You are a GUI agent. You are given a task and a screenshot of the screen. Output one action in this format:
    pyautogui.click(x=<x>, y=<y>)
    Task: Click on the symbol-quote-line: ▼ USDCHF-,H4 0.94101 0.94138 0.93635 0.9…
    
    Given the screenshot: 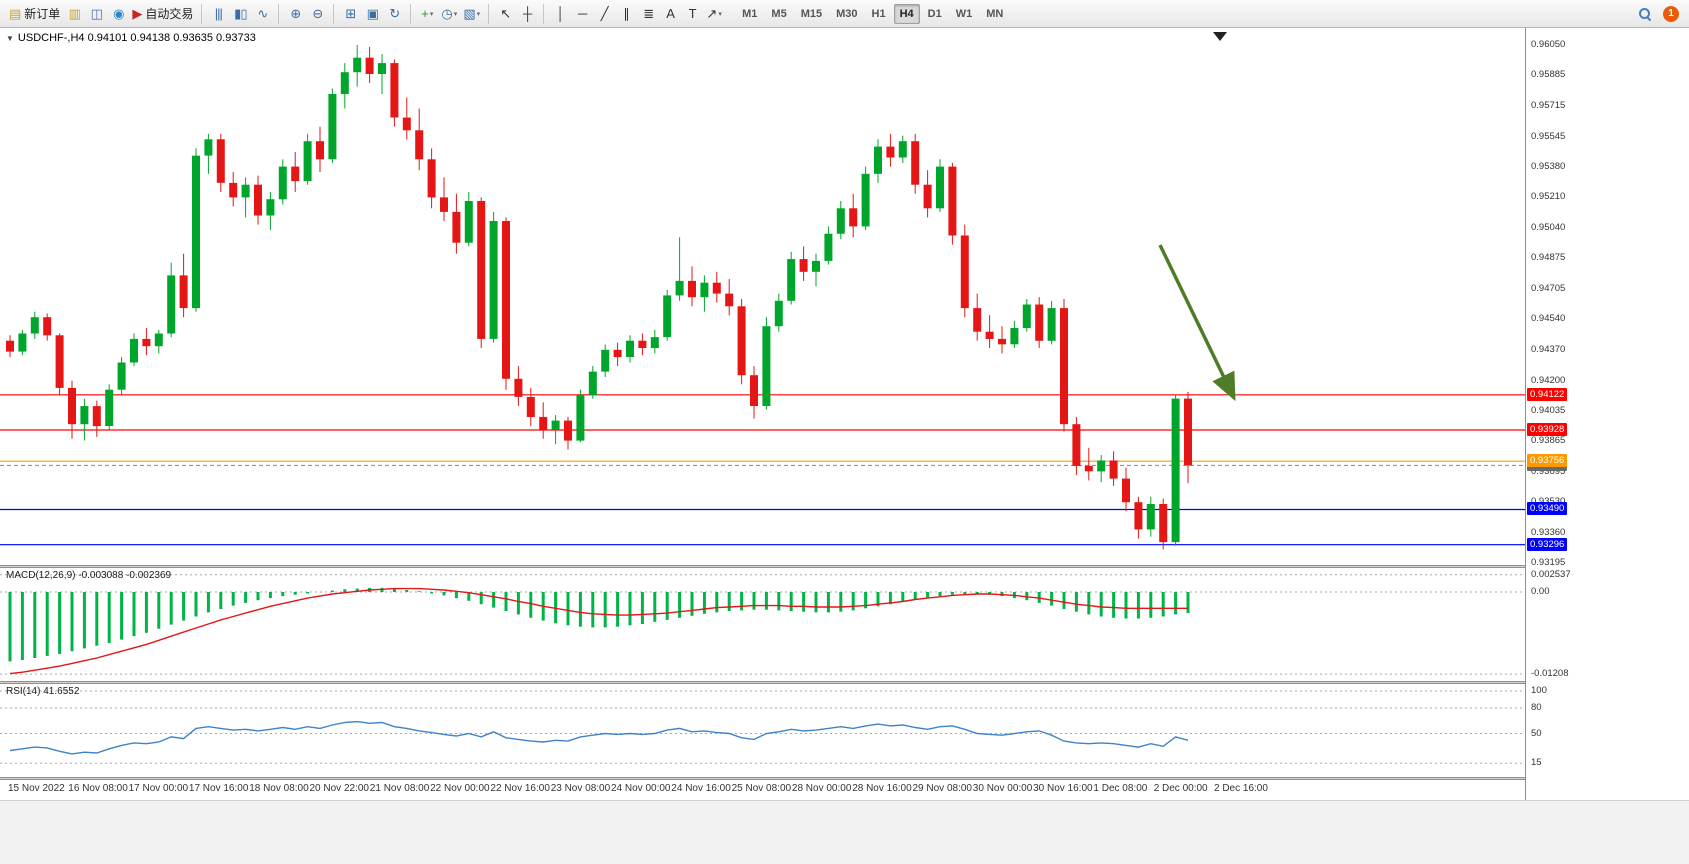 What is the action you would take?
    pyautogui.click(x=131, y=38)
    